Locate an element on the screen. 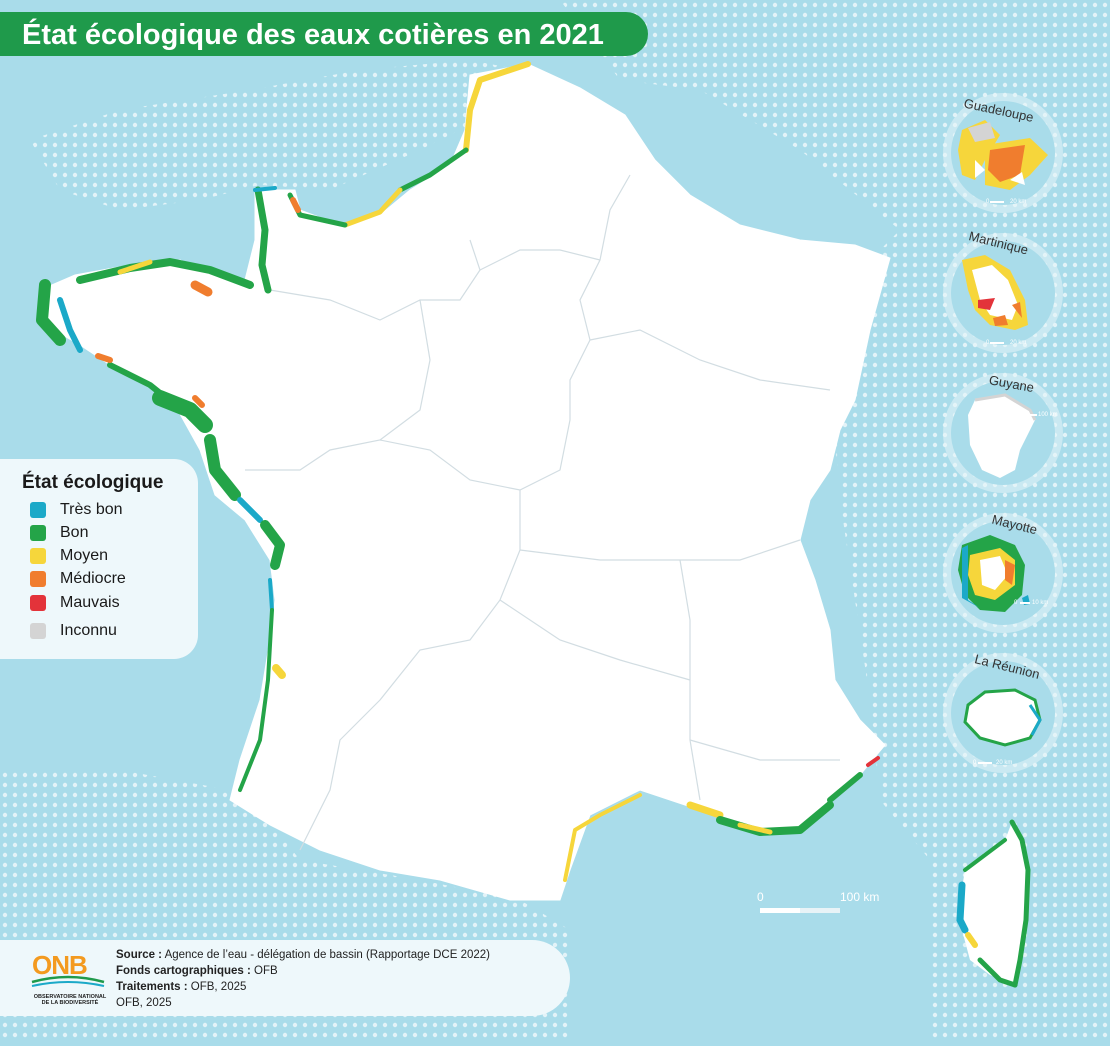 The height and width of the screenshot is (1046, 1110). inset-guadeloupe: Guadeloupe 0 20 km is located at coordinates (1003, 153).